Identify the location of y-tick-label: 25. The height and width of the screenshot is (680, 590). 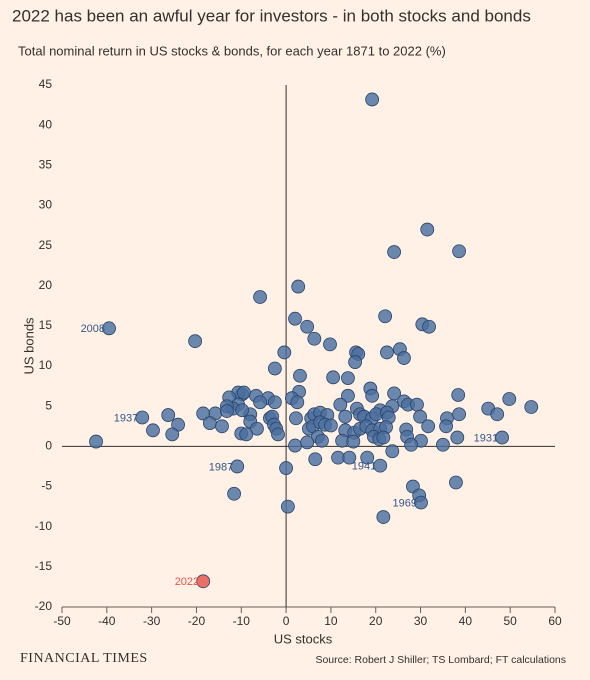
(46, 245).